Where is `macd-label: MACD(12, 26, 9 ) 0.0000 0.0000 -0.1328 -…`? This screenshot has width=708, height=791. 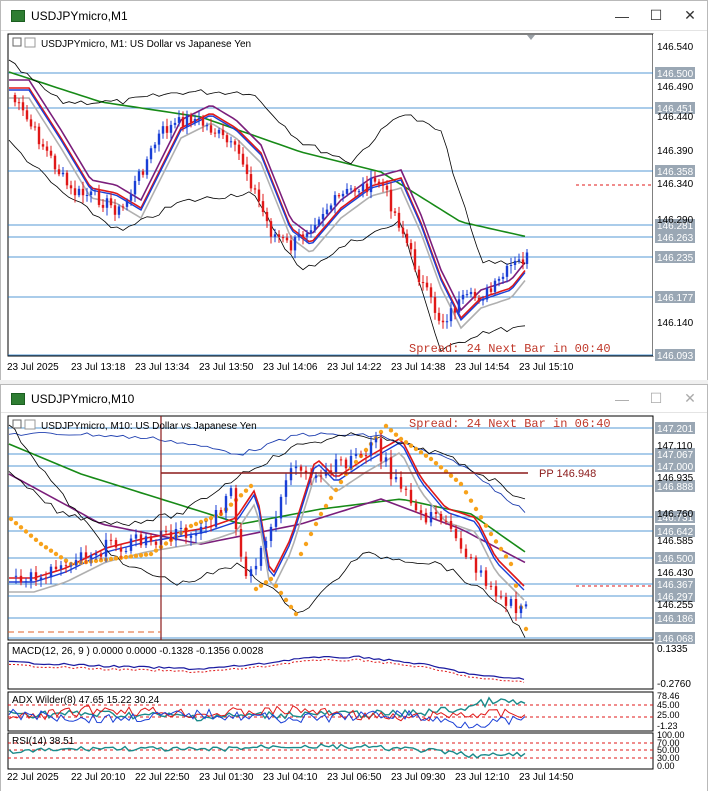
macd-label: MACD(12, 26, 9 ) 0.0000 0.0000 -0.1328 -… is located at coordinates (138, 651).